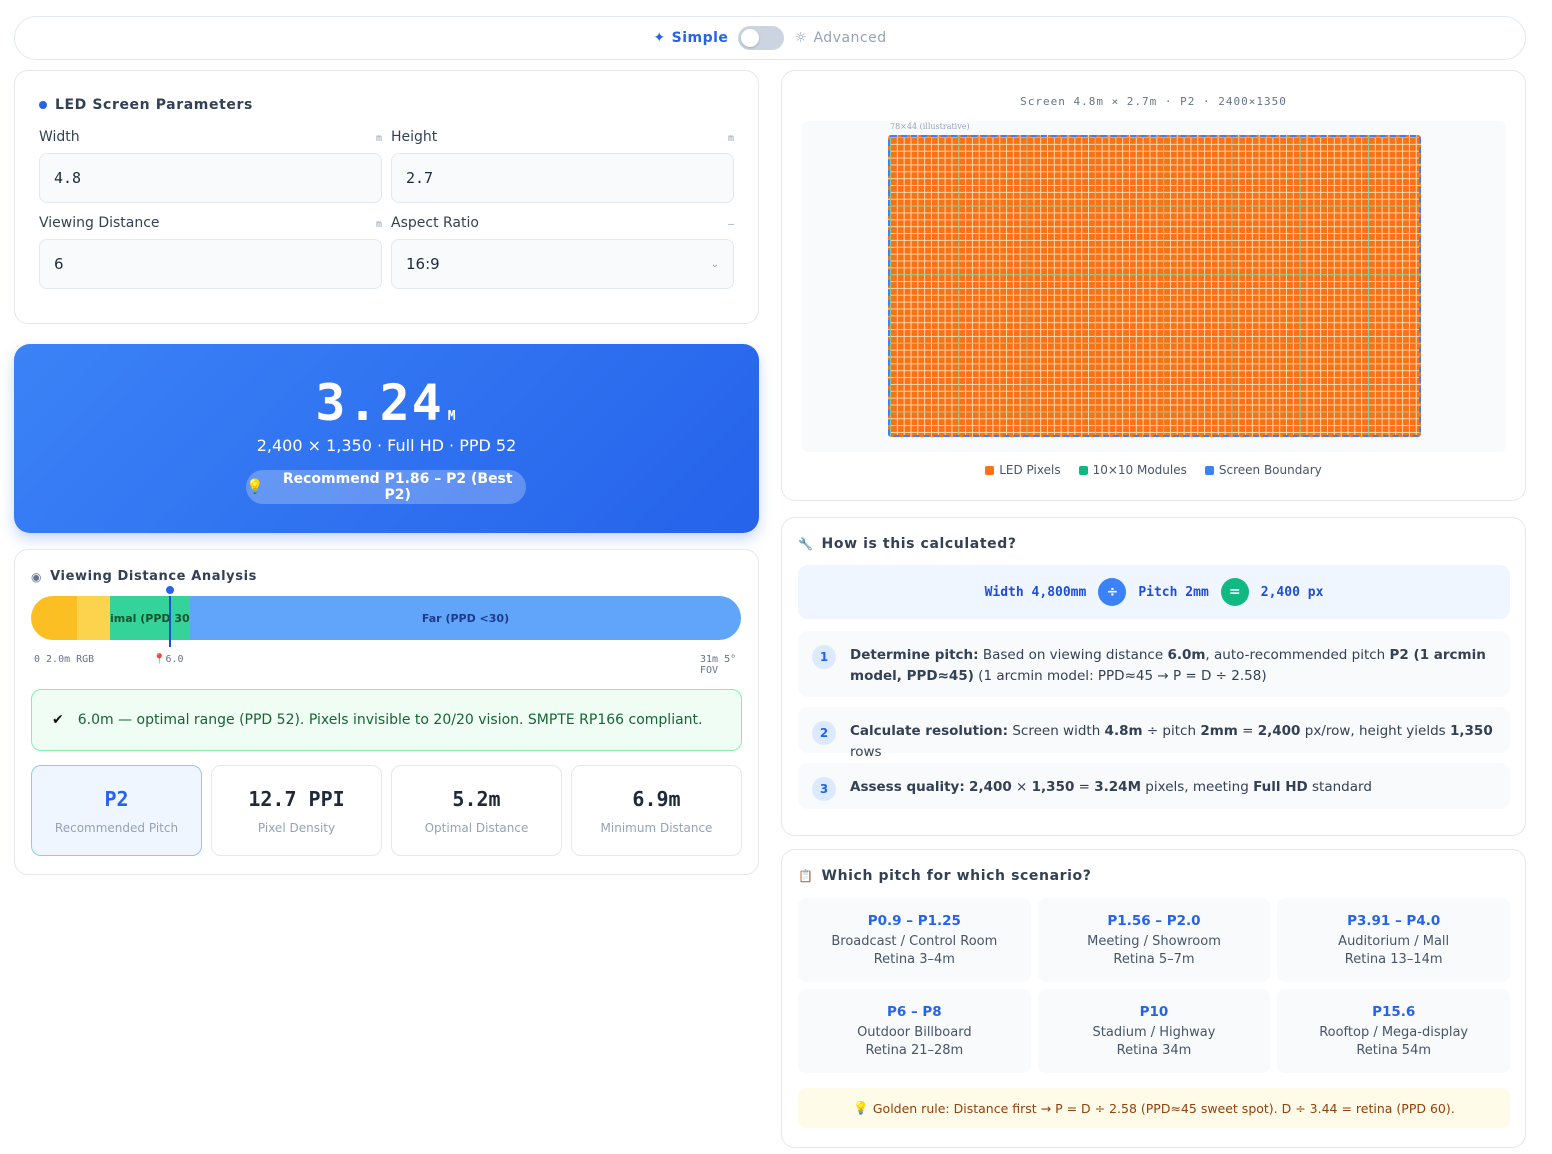 This screenshot has height=1154, width=1552. Describe the element at coordinates (1394, 921) in the screenshot. I see `tile-pitch: P3.91 – P4.0` at that location.